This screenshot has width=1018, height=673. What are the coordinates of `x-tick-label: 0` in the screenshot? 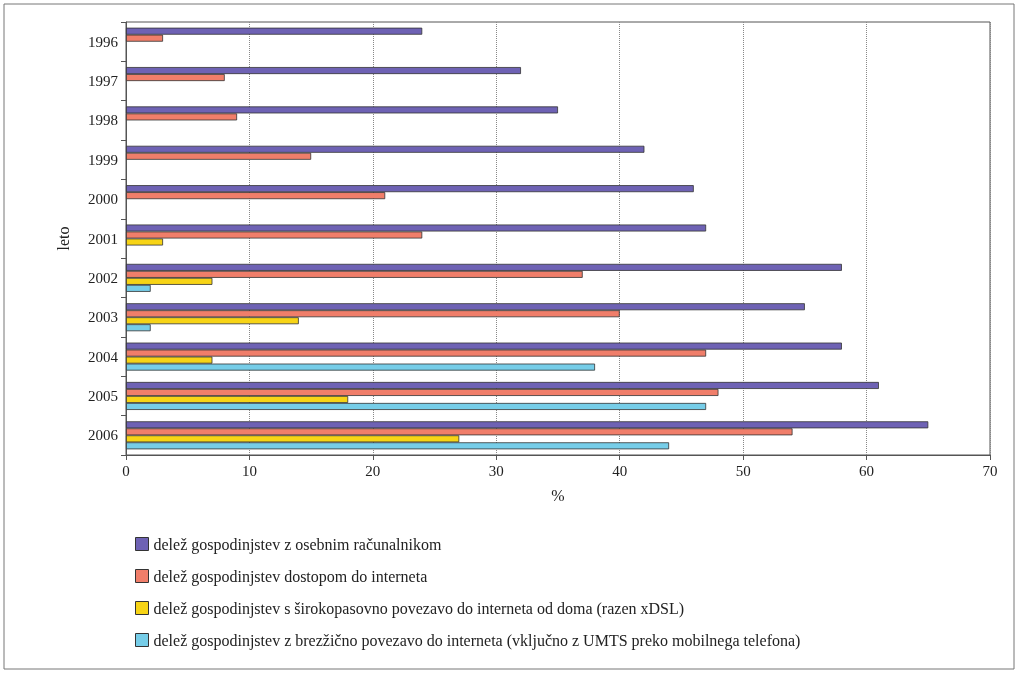 It's located at (126, 470).